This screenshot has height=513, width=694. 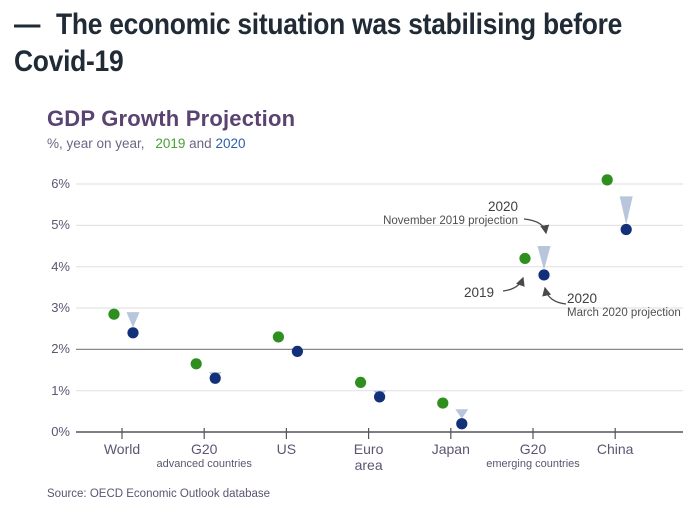 What do you see at coordinates (146, 143) in the screenshot?
I see `chart-subtitle: %, year on year, 2019 and 2020` at bounding box center [146, 143].